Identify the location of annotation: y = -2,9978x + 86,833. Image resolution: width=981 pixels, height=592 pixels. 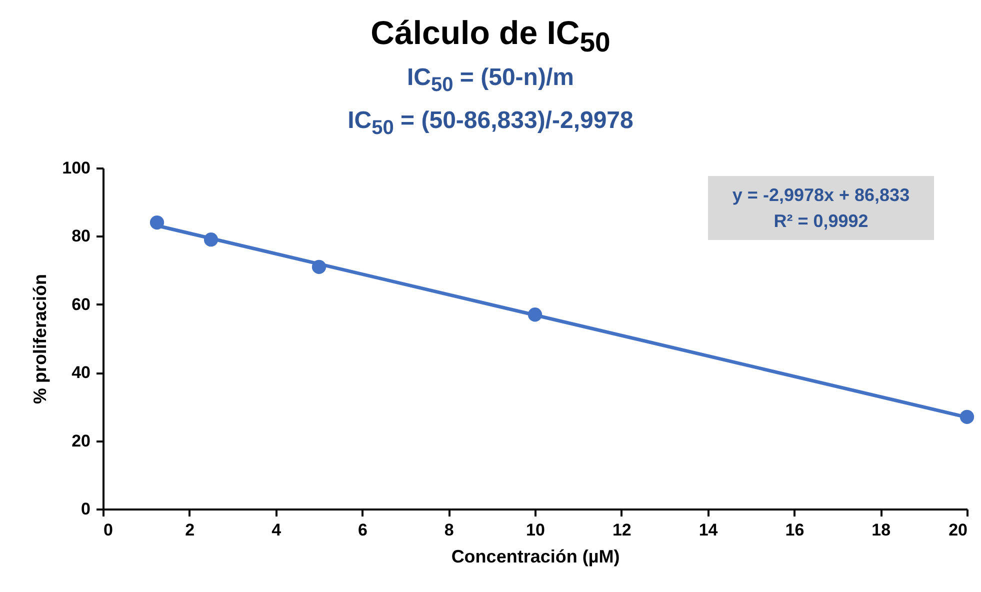
(821, 195).